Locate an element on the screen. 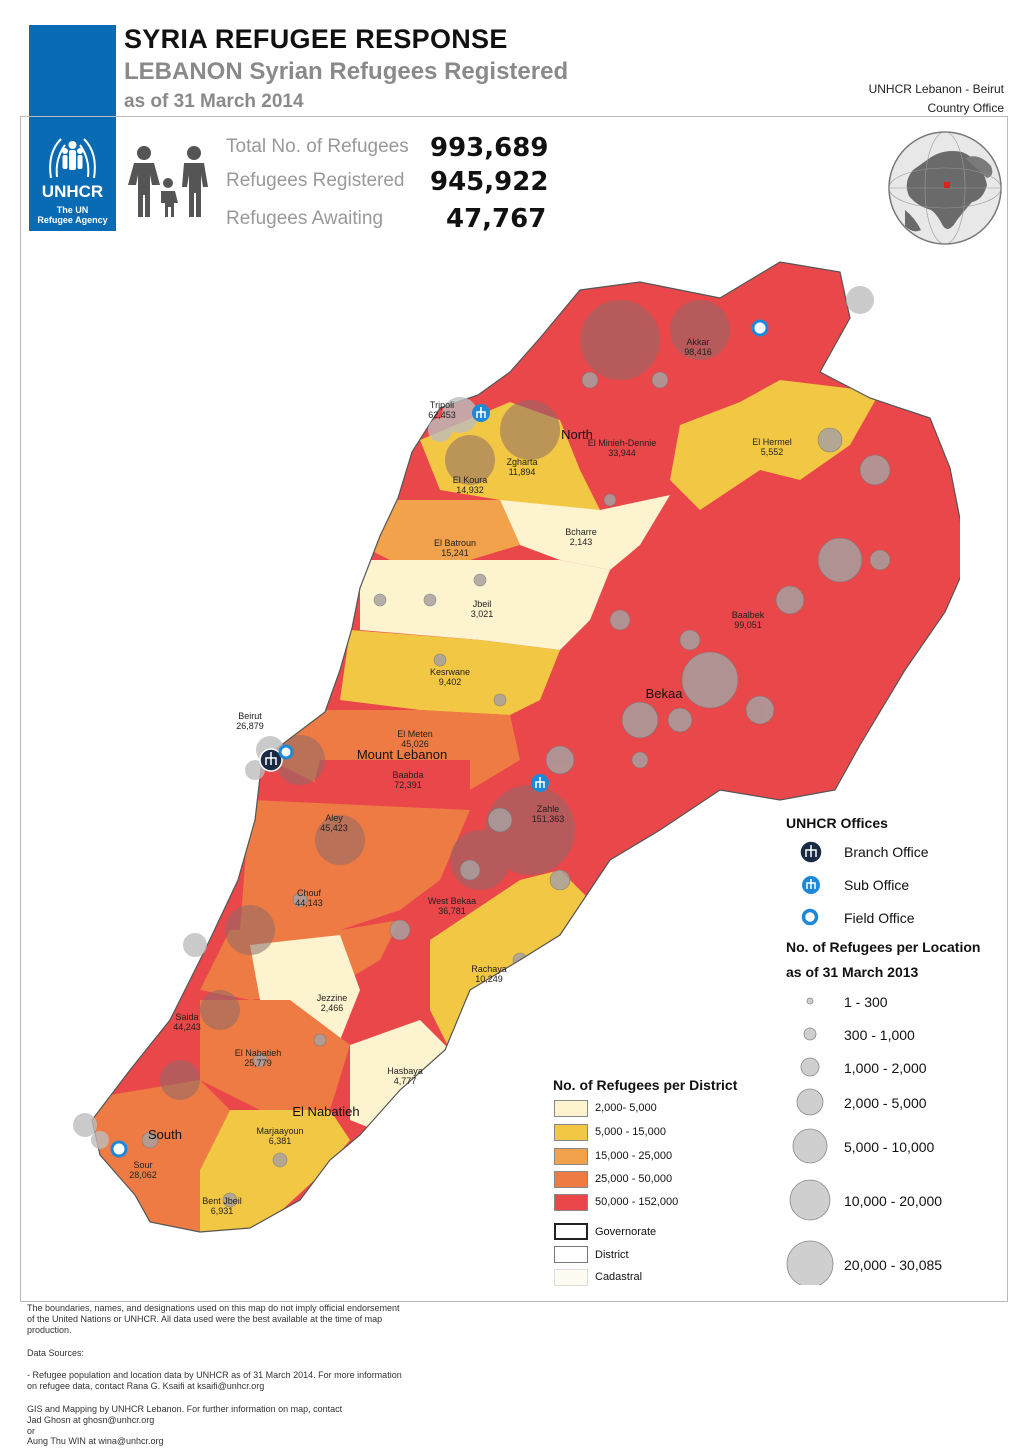 The width and height of the screenshot is (1024, 1449). district-jbeil is located at coordinates (485, 605).